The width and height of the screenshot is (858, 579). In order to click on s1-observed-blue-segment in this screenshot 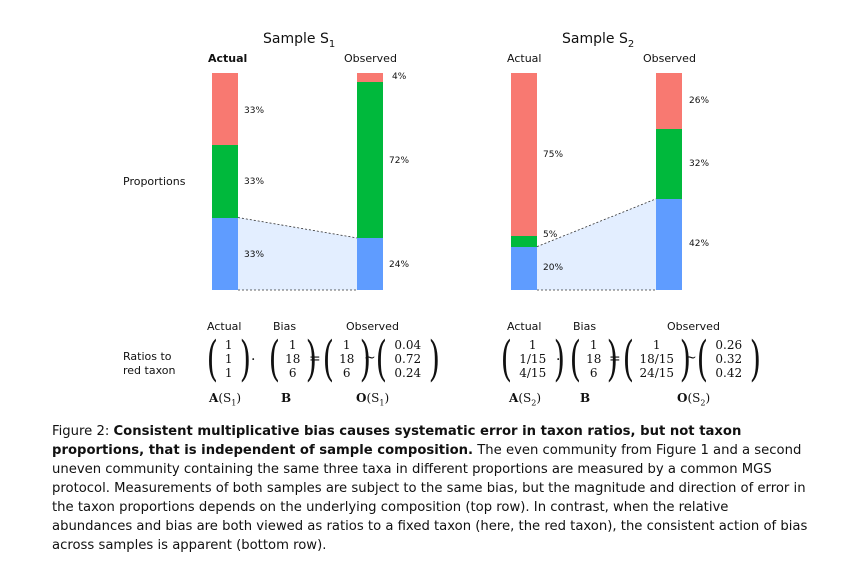, I will do `click(370, 263)`.